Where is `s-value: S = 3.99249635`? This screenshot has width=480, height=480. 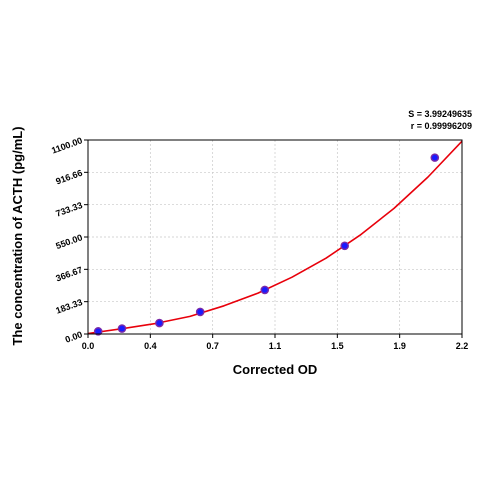
s-value: S = 3.99249635 is located at coordinates (440, 114).